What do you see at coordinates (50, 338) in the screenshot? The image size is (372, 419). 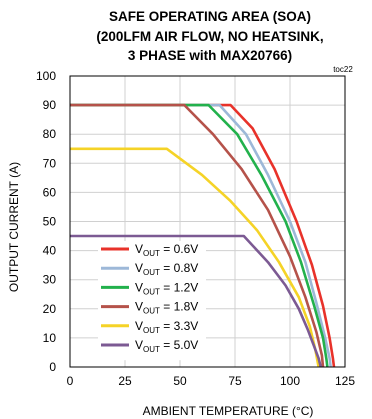 I see `y-tick-label: 10` at bounding box center [50, 338].